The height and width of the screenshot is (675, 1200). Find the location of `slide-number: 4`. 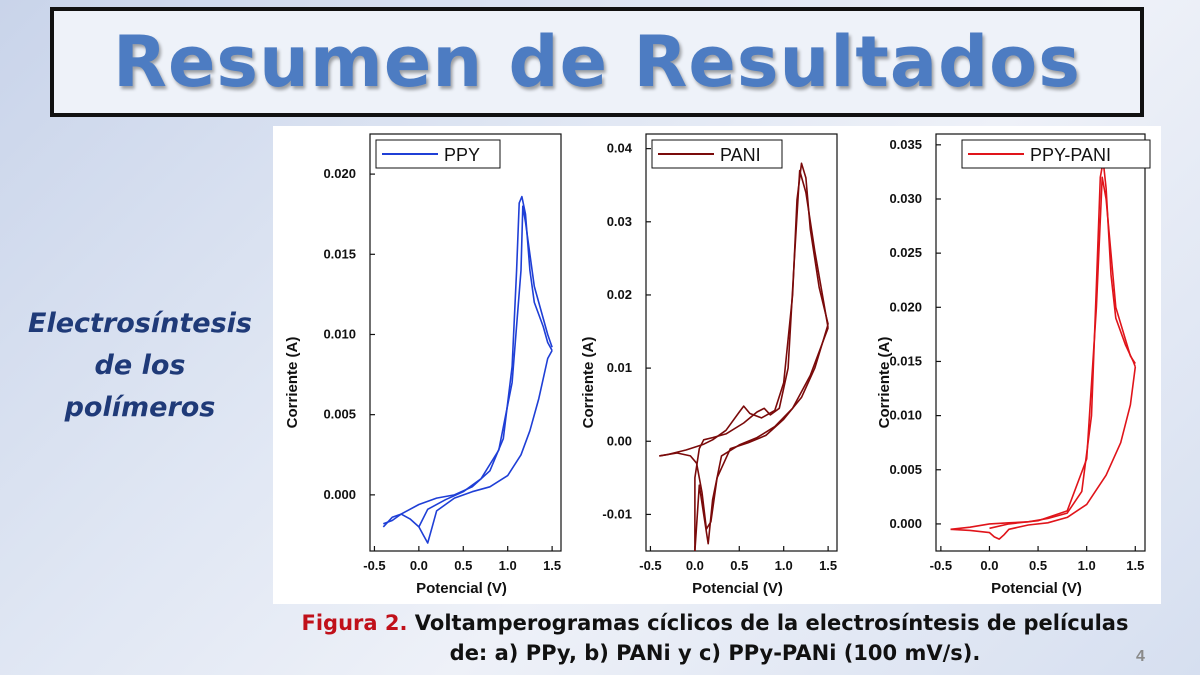

slide-number: 4 is located at coordinates (1140, 656).